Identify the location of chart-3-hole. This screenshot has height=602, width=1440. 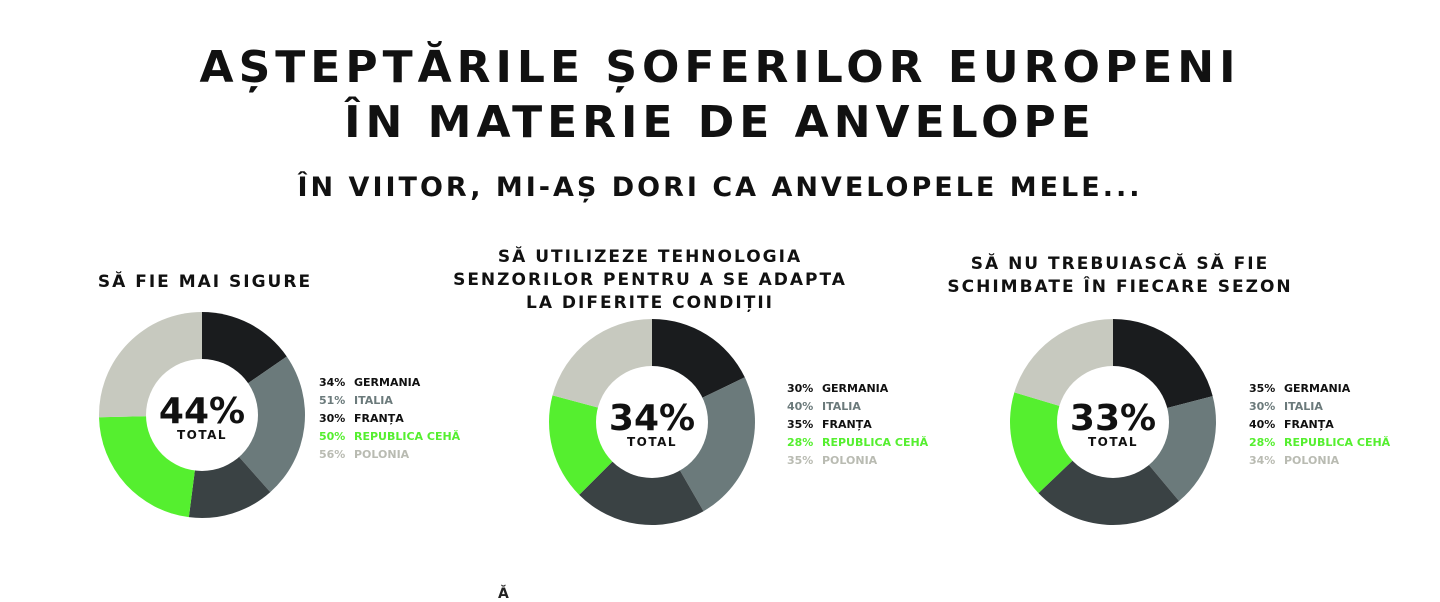
(1113, 422).